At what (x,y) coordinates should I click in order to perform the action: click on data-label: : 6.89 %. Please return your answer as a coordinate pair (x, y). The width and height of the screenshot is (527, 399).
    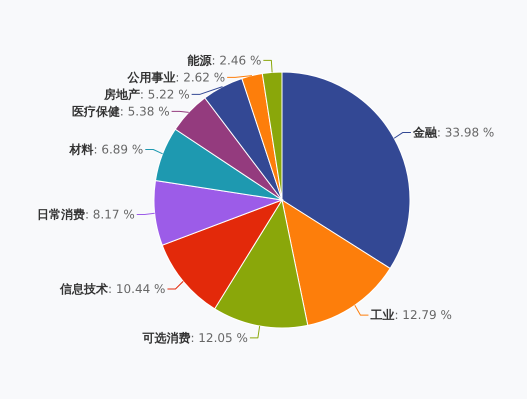
    Looking at the image, I should click on (119, 149).